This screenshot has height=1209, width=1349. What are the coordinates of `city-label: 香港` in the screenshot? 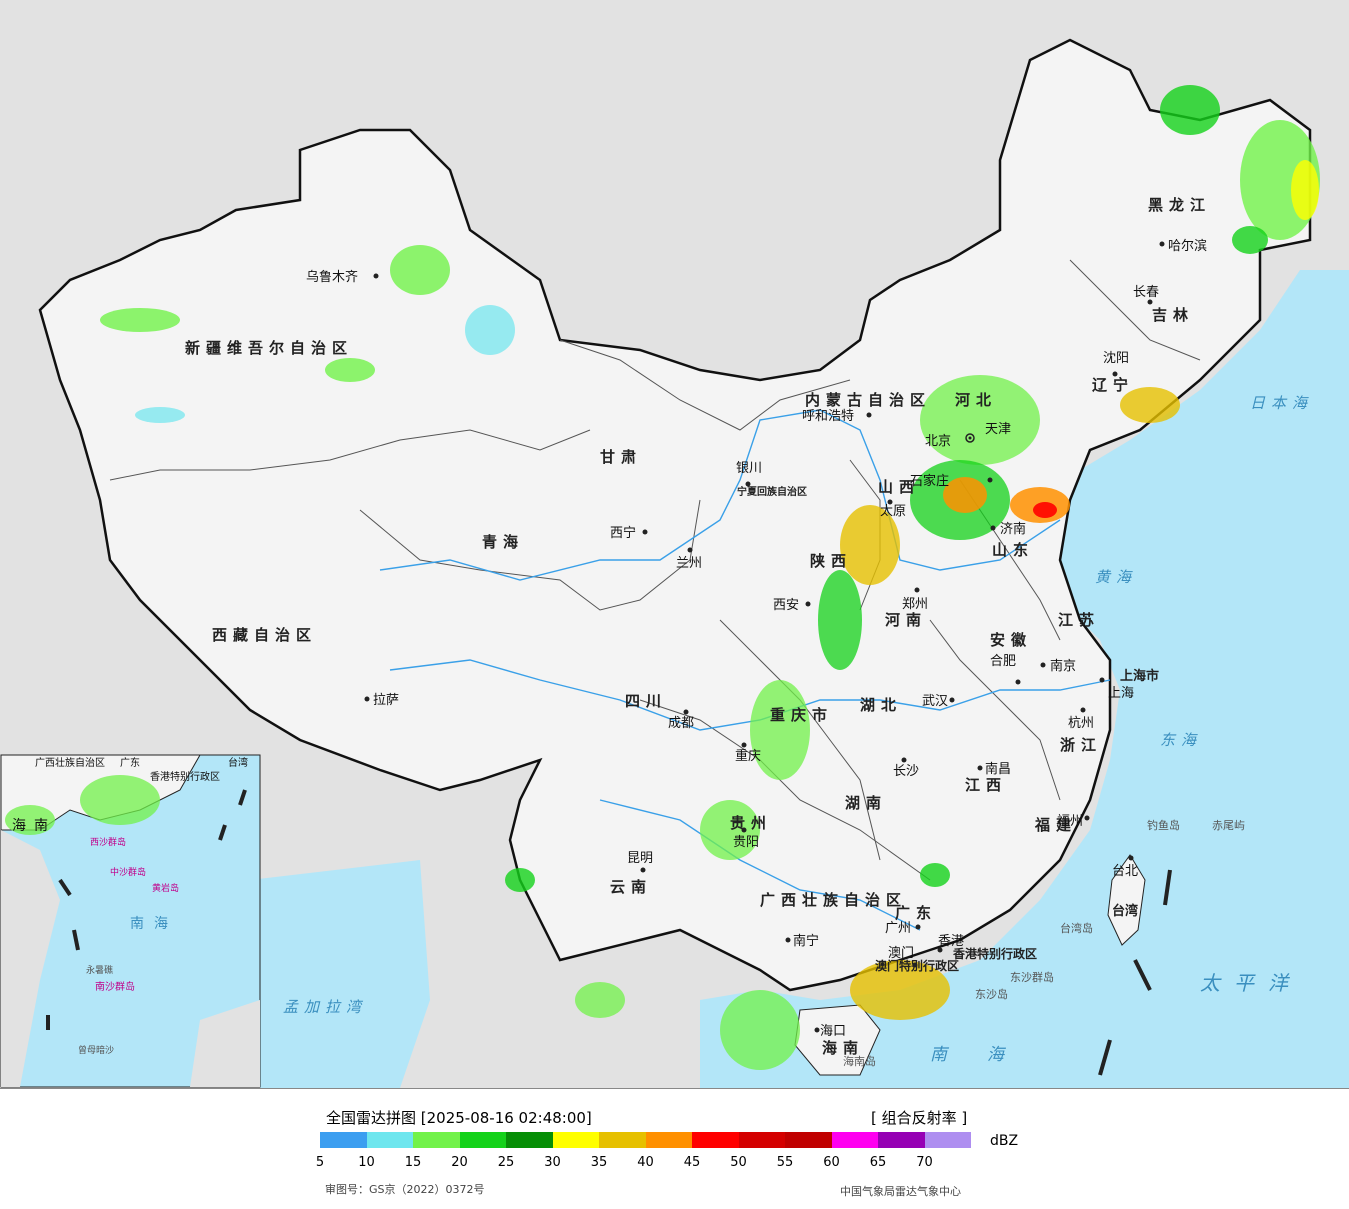 It's located at (951, 941).